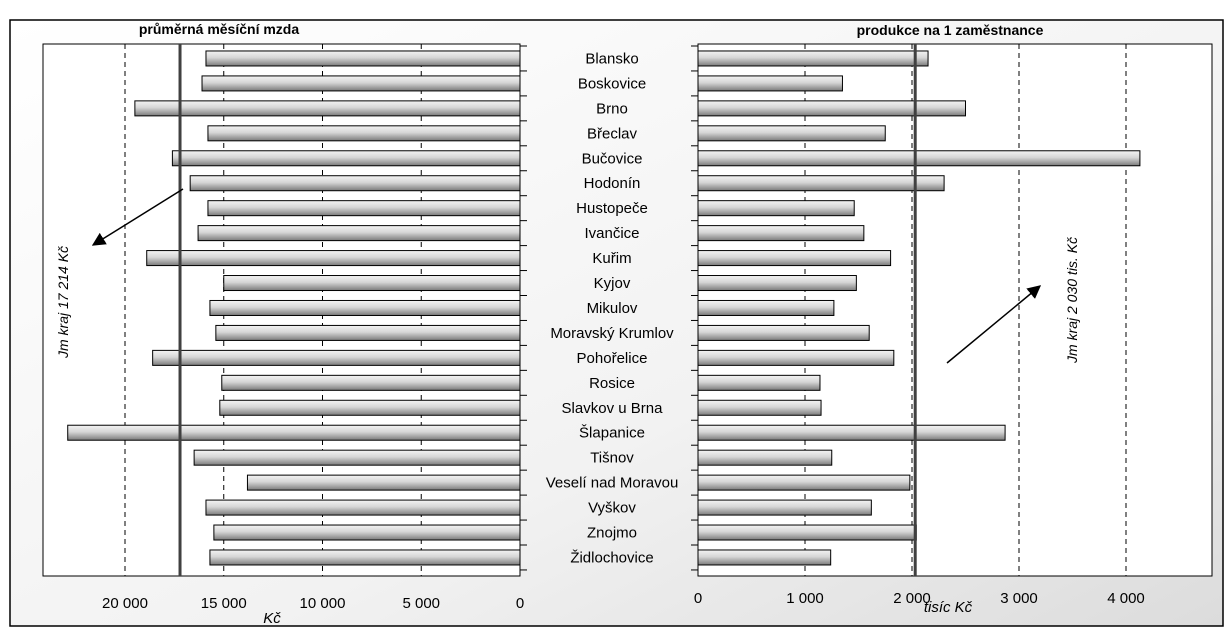 Image resolution: width=1225 pixels, height=630 pixels. Describe the element at coordinates (612, 158) in the screenshot. I see `category-label: Bučovice` at that location.